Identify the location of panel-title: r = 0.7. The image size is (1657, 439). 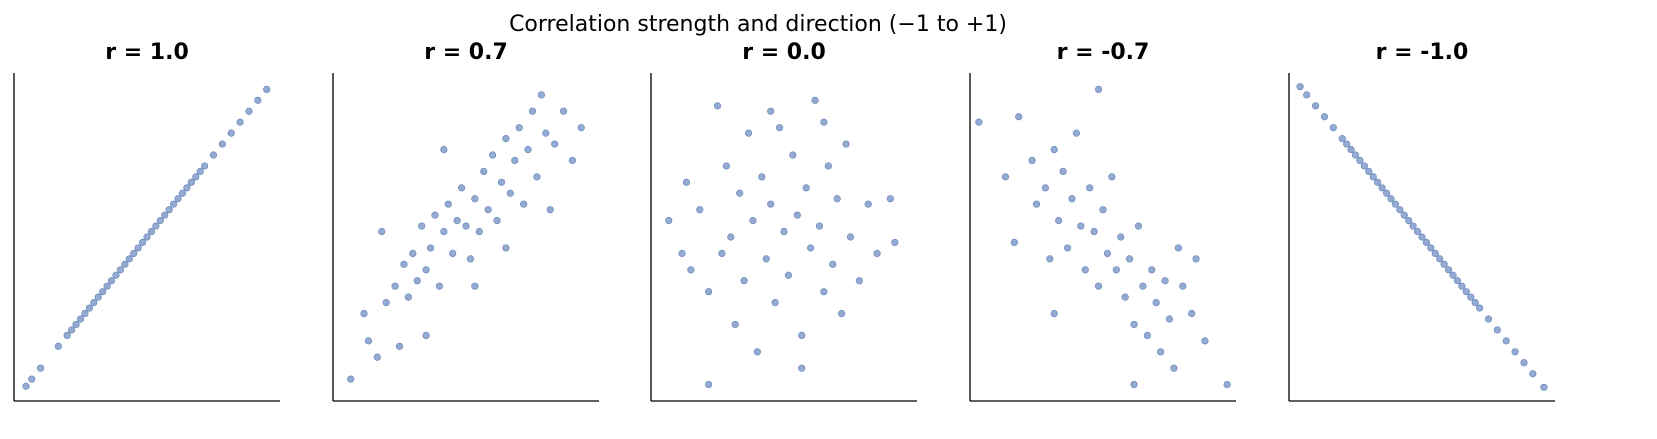
(466, 52).